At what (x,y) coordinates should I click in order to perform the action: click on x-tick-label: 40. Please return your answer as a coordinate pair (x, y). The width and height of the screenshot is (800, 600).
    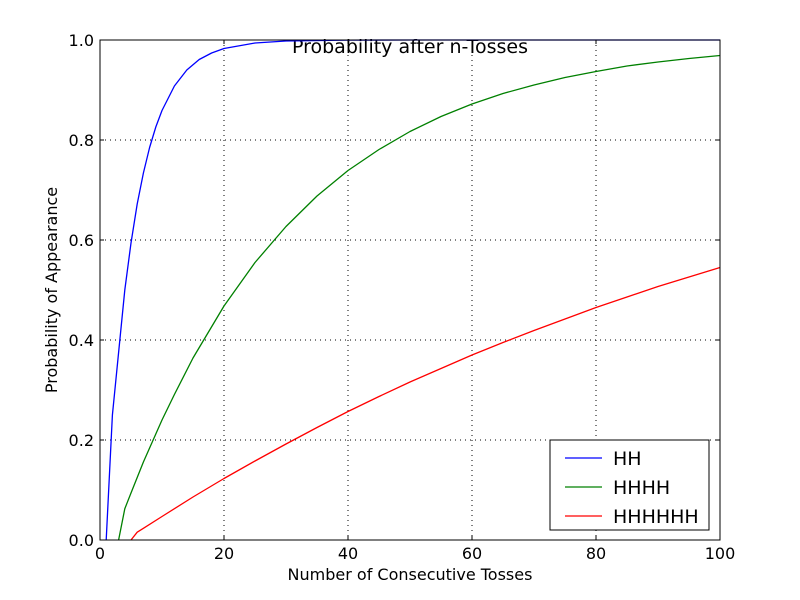
    Looking at the image, I should click on (348, 553).